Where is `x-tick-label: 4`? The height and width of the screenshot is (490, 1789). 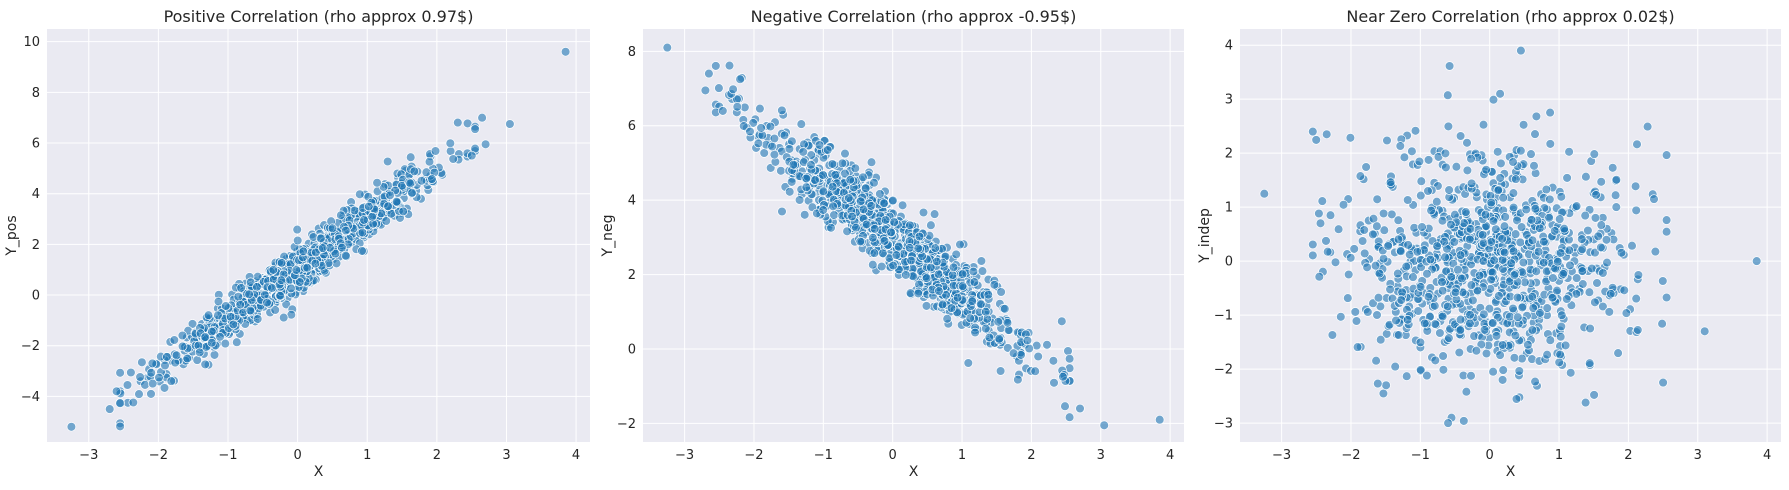 x-tick-label: 4 is located at coordinates (576, 455).